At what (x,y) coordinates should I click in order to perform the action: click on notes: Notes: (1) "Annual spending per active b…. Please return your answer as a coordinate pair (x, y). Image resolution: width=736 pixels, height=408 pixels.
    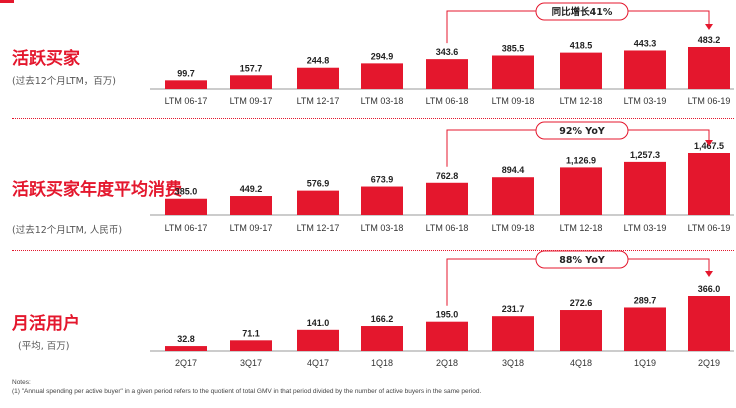
    Looking at the image, I should click on (246, 387).